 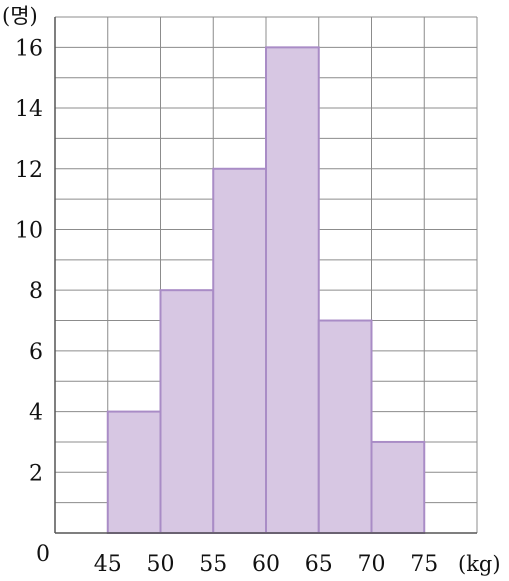 What do you see at coordinates (319, 564) in the screenshot?
I see `x-tick-label: 65` at bounding box center [319, 564].